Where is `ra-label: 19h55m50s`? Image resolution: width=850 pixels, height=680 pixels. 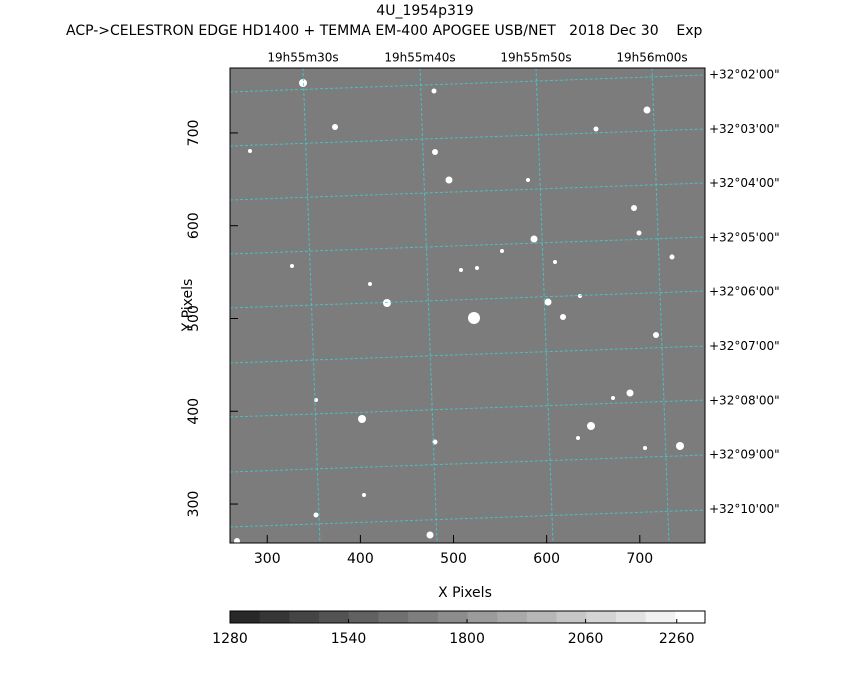
ra-label: 19h55m50s is located at coordinates (535, 58).